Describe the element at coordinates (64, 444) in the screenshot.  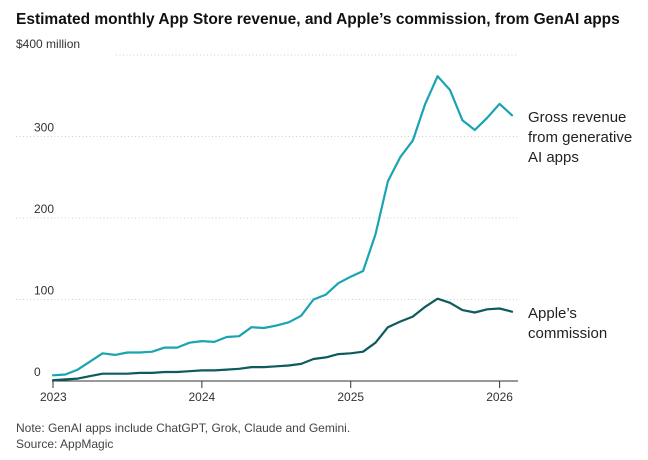
I see `chart-source: Source: AppMagic` at that location.